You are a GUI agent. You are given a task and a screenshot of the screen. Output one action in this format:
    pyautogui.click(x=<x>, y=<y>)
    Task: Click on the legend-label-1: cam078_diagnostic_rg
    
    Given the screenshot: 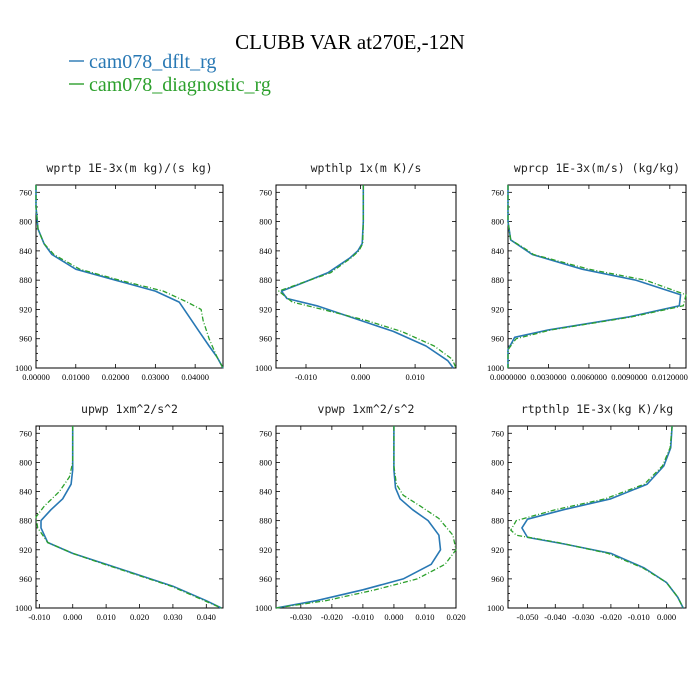 What is the action you would take?
    pyautogui.click(x=180, y=85)
    